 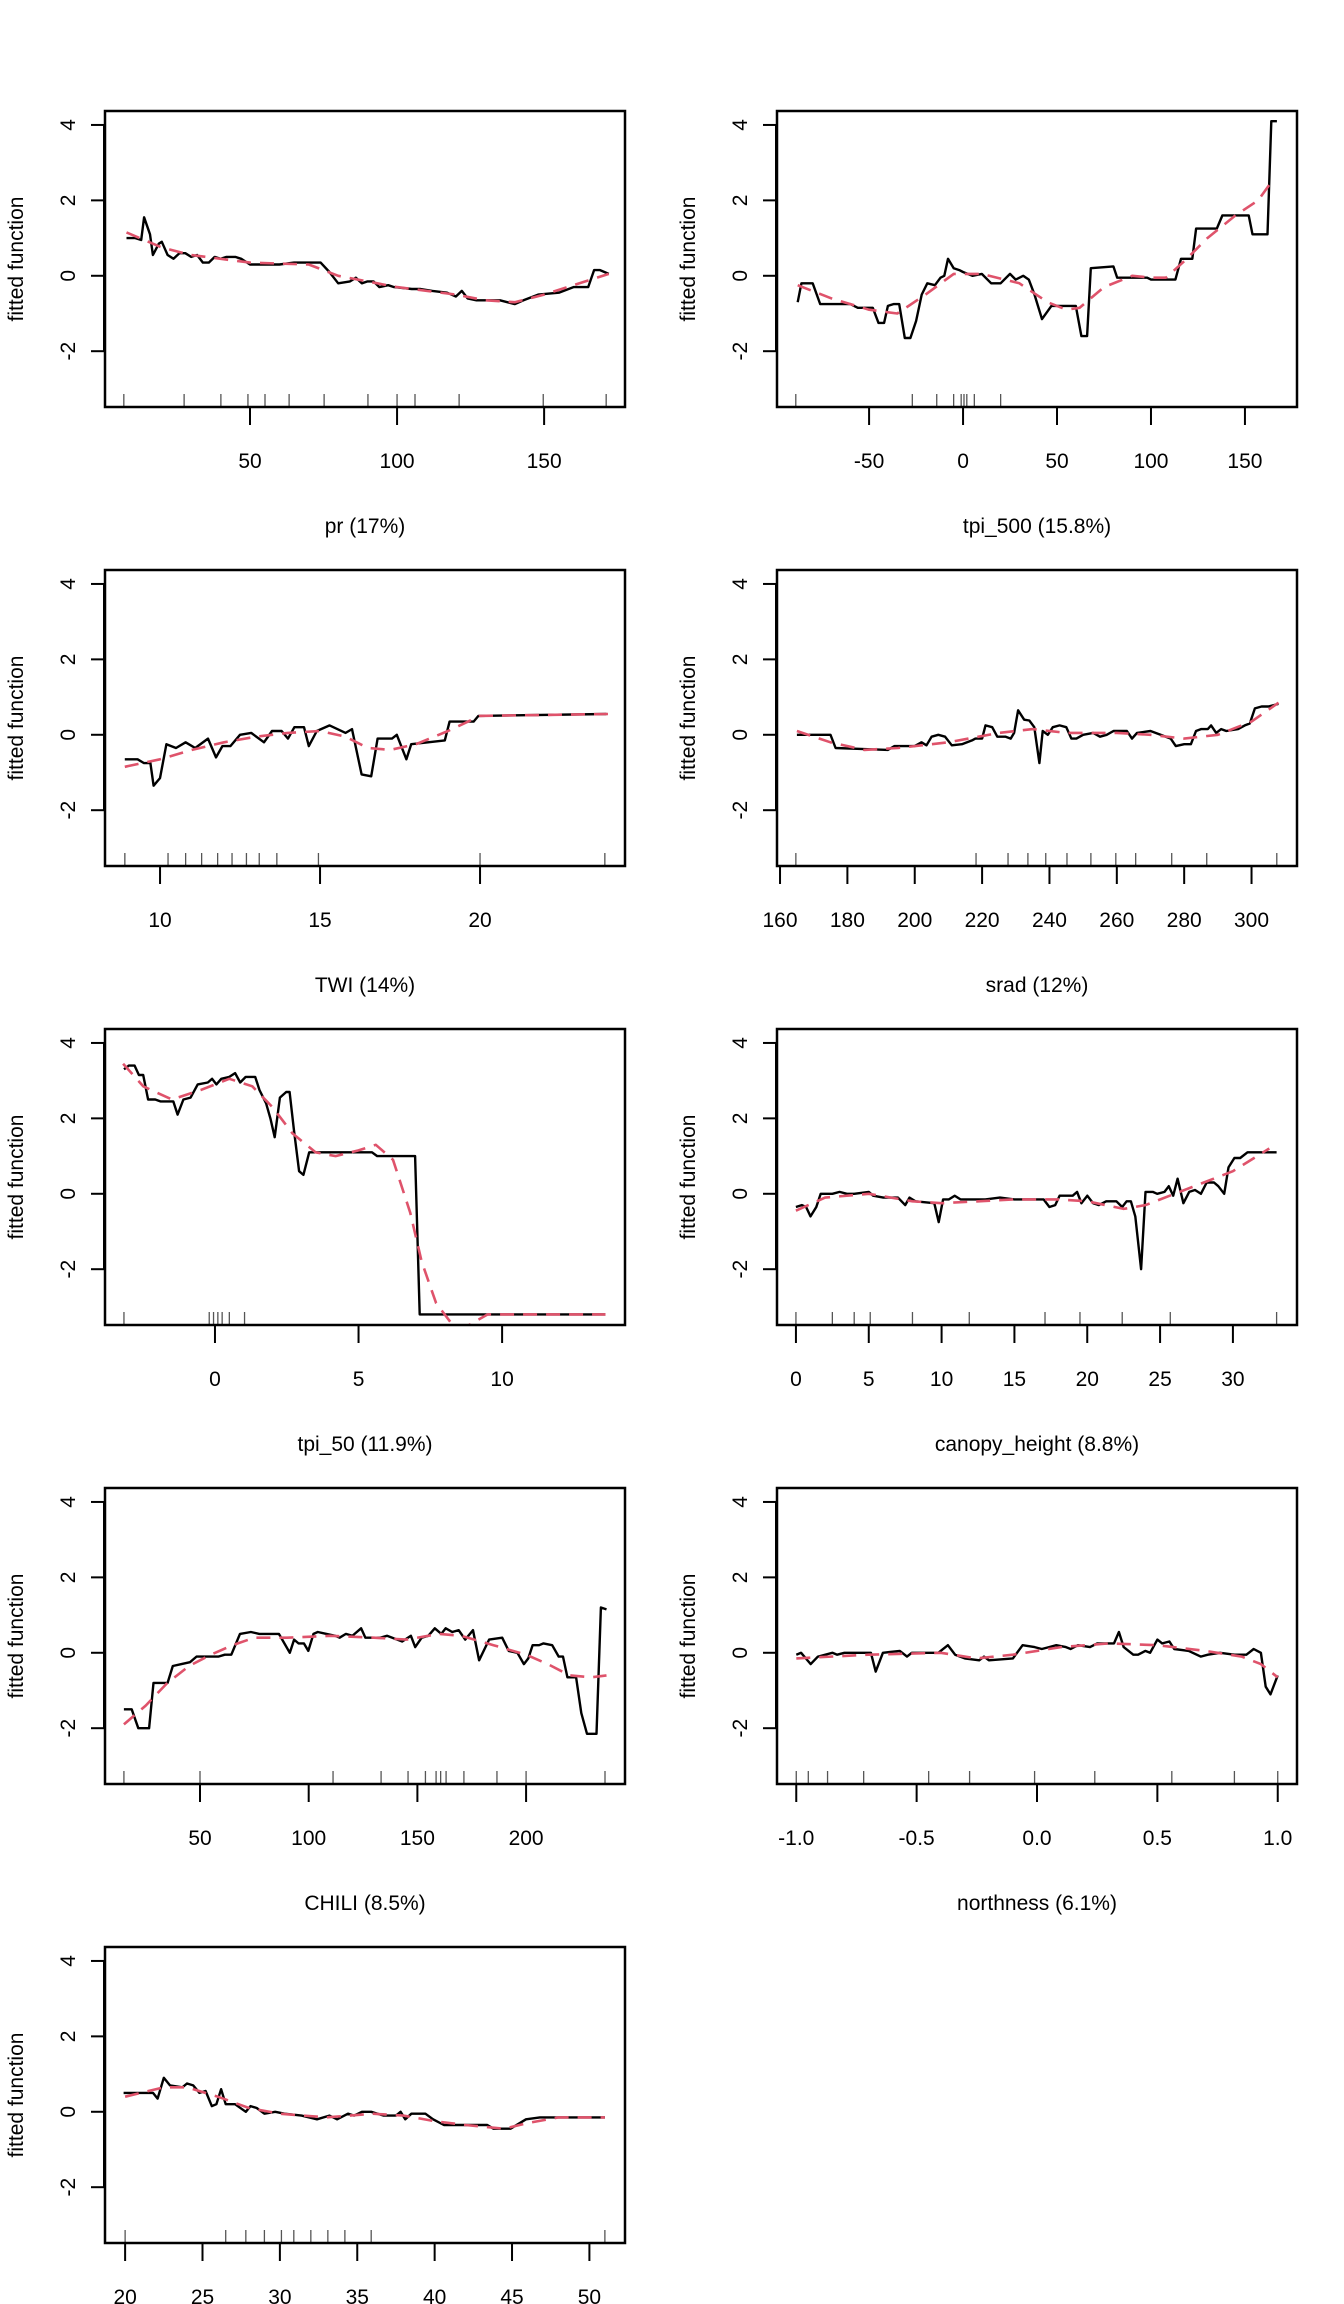 What do you see at coordinates (249, 461) in the screenshot?
I see `x-tick-label: 50` at bounding box center [249, 461].